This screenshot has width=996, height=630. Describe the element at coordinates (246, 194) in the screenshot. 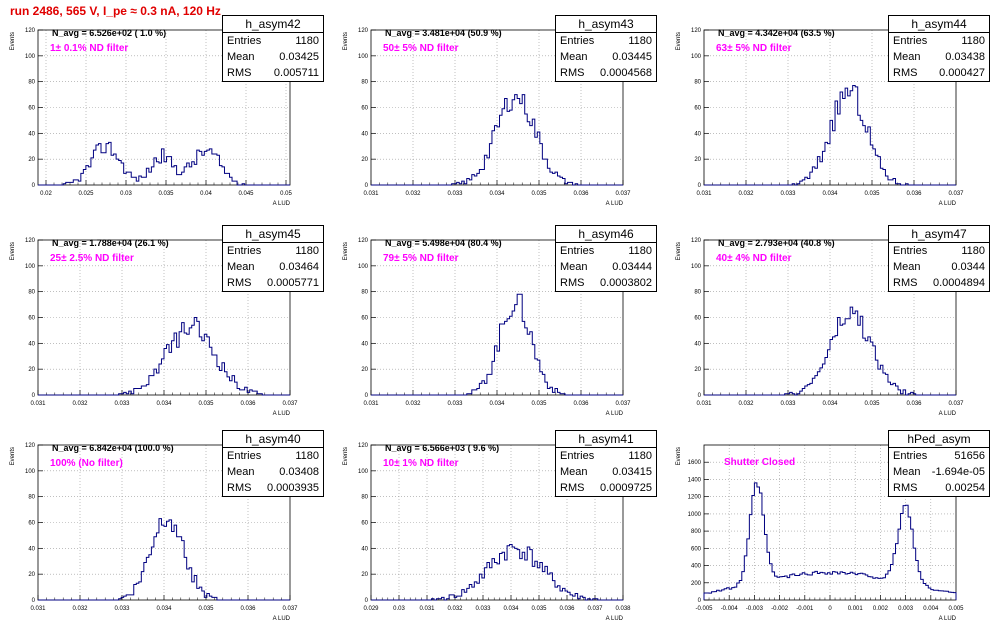

I see `x-tick-label: 0.045` at that location.